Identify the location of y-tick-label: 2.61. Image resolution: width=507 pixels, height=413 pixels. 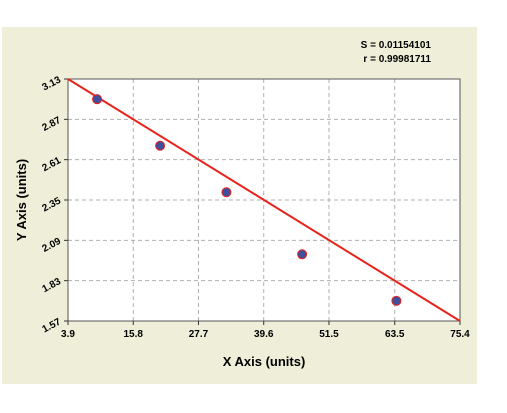
(51, 164).